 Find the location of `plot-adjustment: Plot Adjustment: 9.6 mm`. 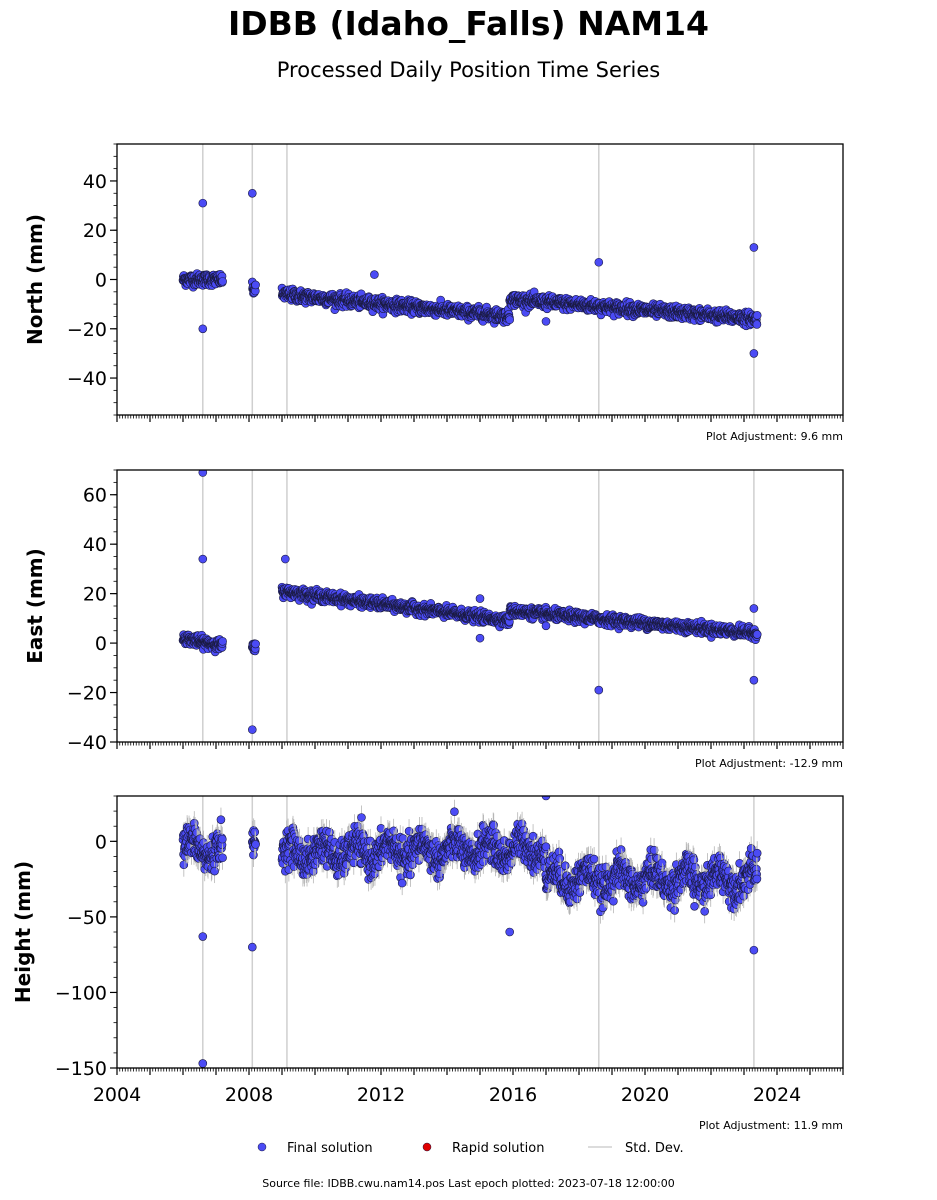

plot-adjustment: Plot Adjustment: 9.6 mm is located at coordinates (774, 436).